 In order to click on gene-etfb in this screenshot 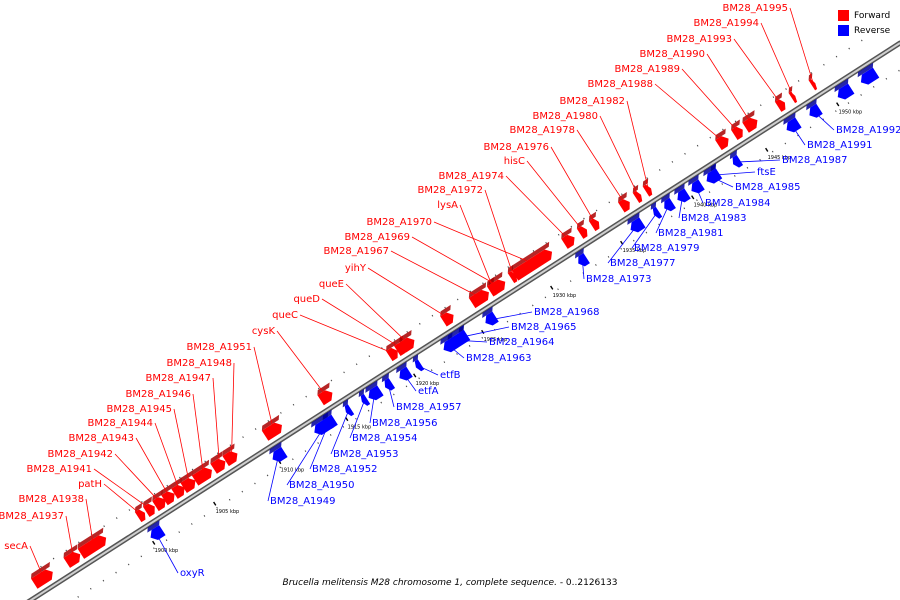, I will do `click(418, 363)`.